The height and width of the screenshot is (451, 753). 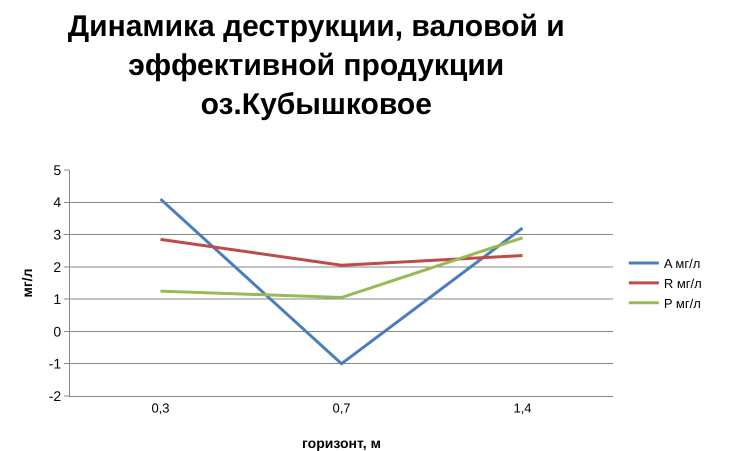 What do you see at coordinates (682, 303) in the screenshot?
I see `legend-label: P мг/л` at bounding box center [682, 303].